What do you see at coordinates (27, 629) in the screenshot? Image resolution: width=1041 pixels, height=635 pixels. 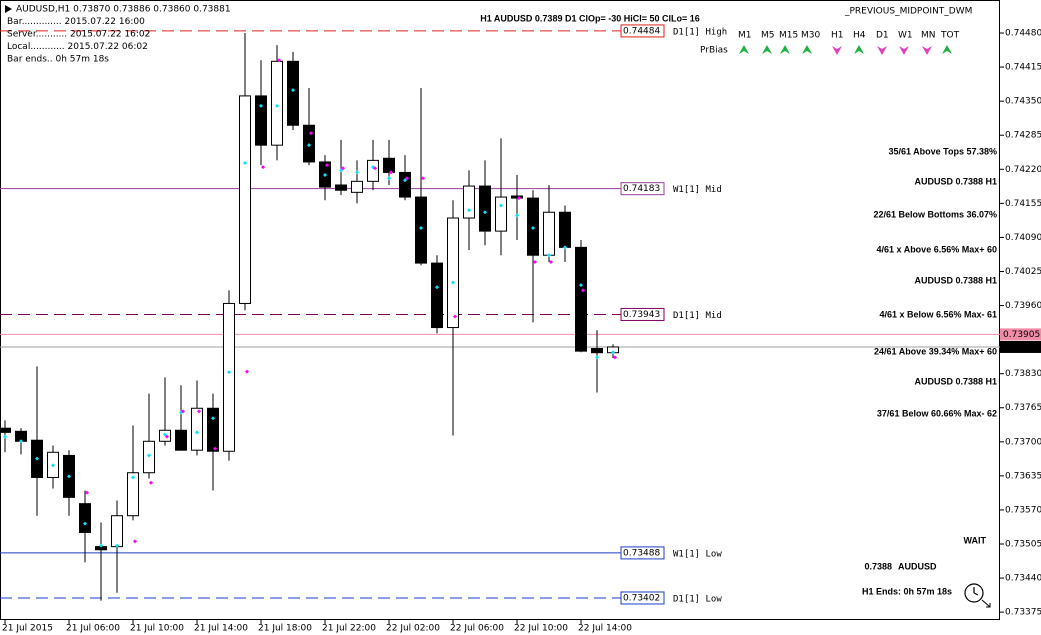 I see `x-tick-label: 21 Jul 2015` at bounding box center [27, 629].